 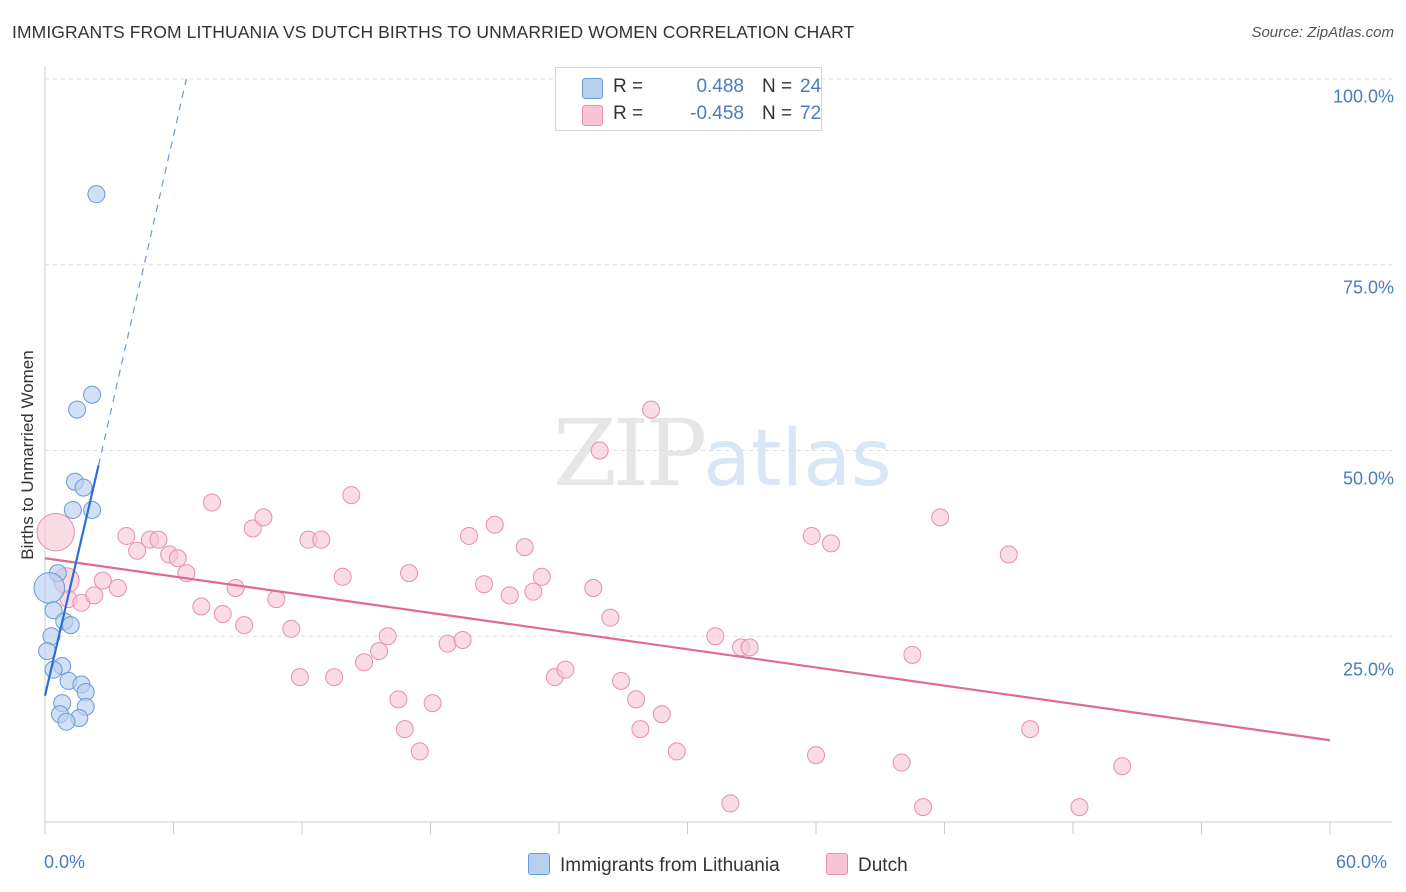 I want to click on x-tick-label: 60.0%, so click(x=1362, y=862).